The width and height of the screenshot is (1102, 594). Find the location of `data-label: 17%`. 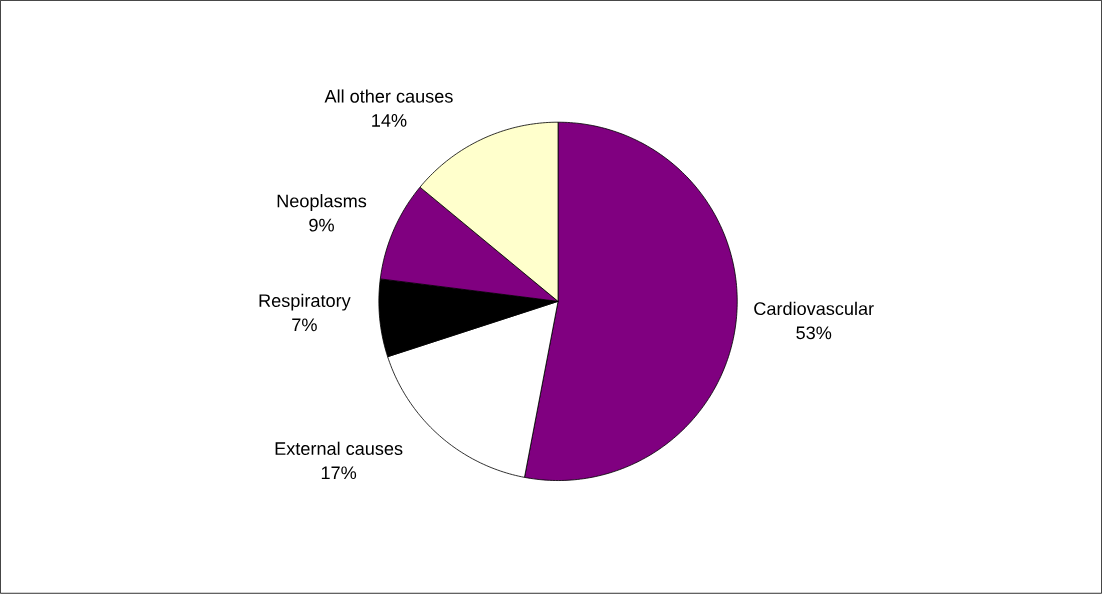

data-label: 17% is located at coordinates (339, 473).